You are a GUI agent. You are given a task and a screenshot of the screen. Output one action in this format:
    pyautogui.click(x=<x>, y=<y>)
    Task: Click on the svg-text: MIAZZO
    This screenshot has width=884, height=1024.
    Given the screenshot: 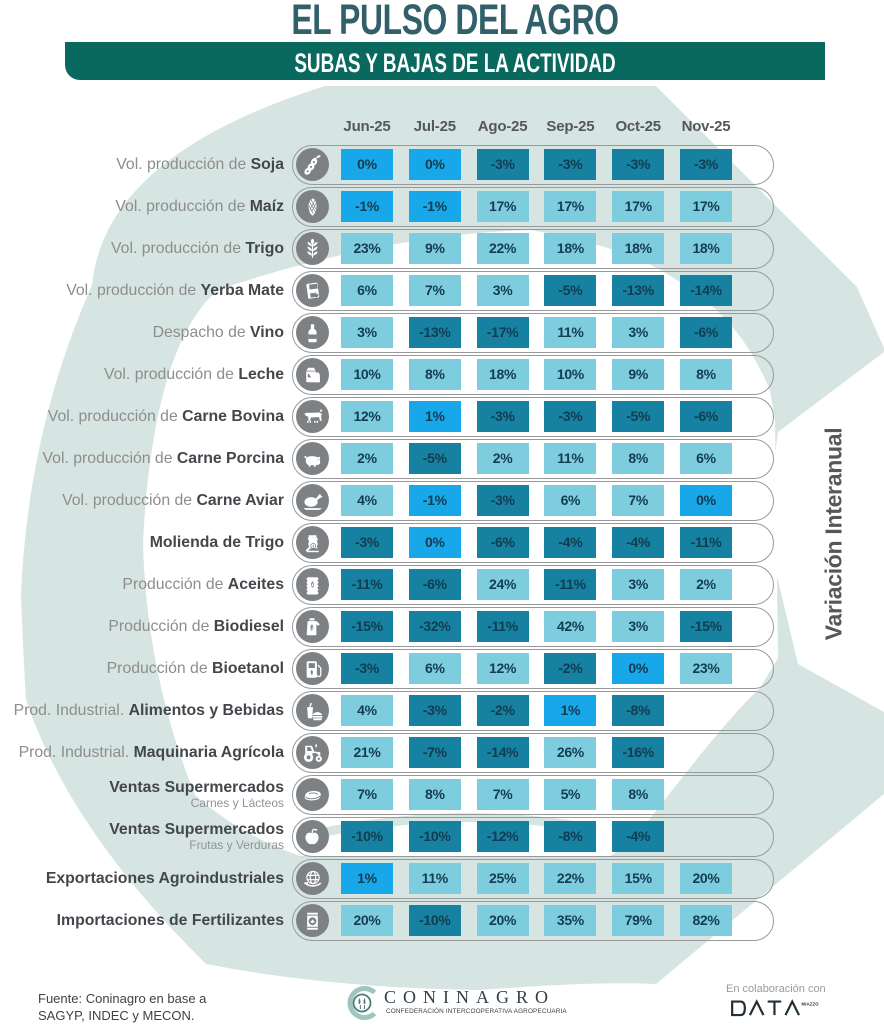 What is the action you would take?
    pyautogui.click(x=811, y=1003)
    